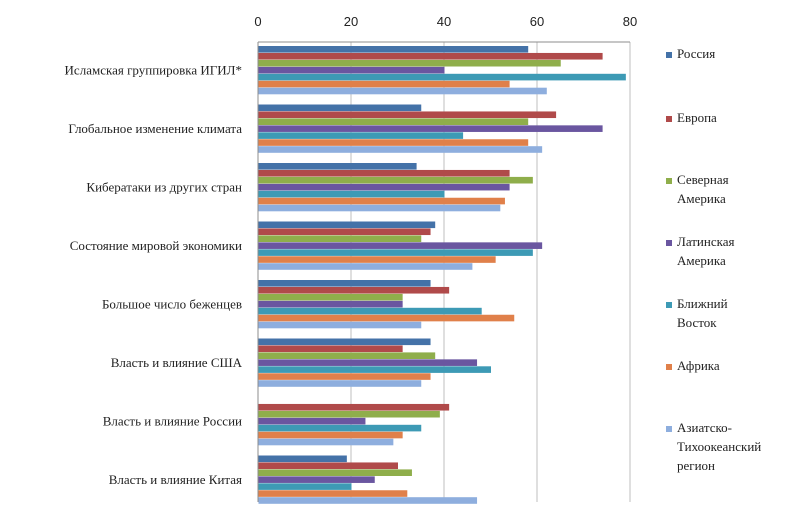  What do you see at coordinates (172, 420) in the screenshot?
I see `category-label: Власть и влияние России` at bounding box center [172, 420].